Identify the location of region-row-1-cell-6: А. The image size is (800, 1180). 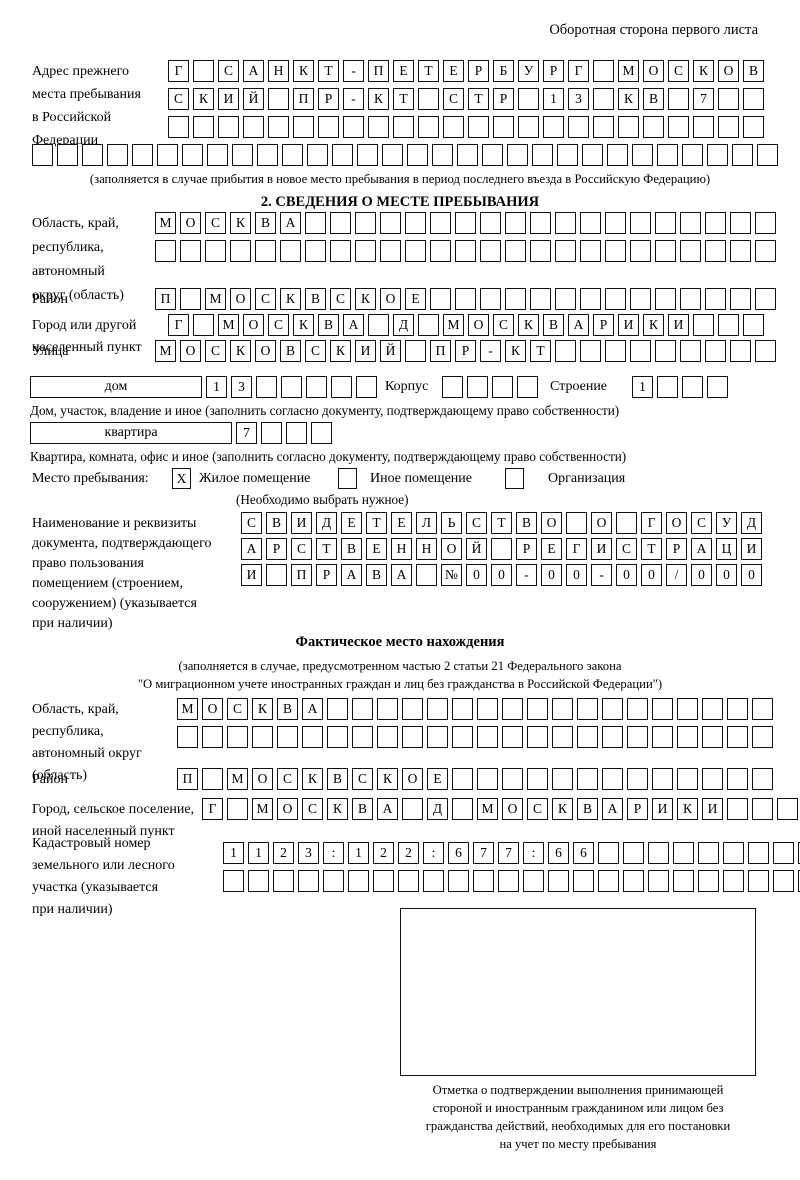
(290, 223).